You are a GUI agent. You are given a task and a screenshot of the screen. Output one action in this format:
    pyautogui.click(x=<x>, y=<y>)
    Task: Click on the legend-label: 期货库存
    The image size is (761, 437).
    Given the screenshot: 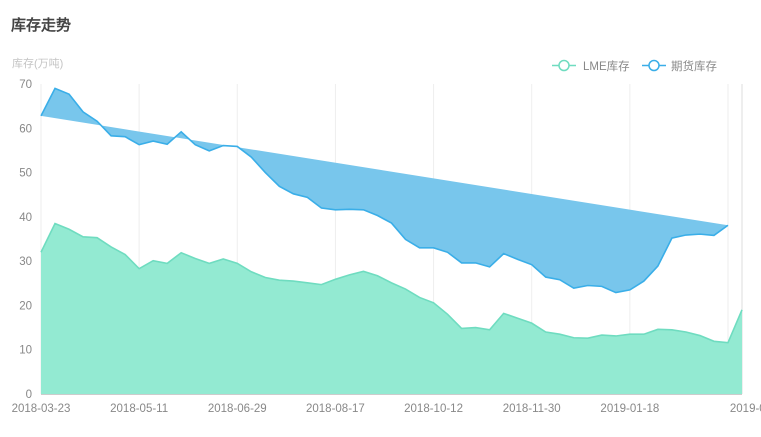 What is the action you would take?
    pyautogui.click(x=694, y=66)
    